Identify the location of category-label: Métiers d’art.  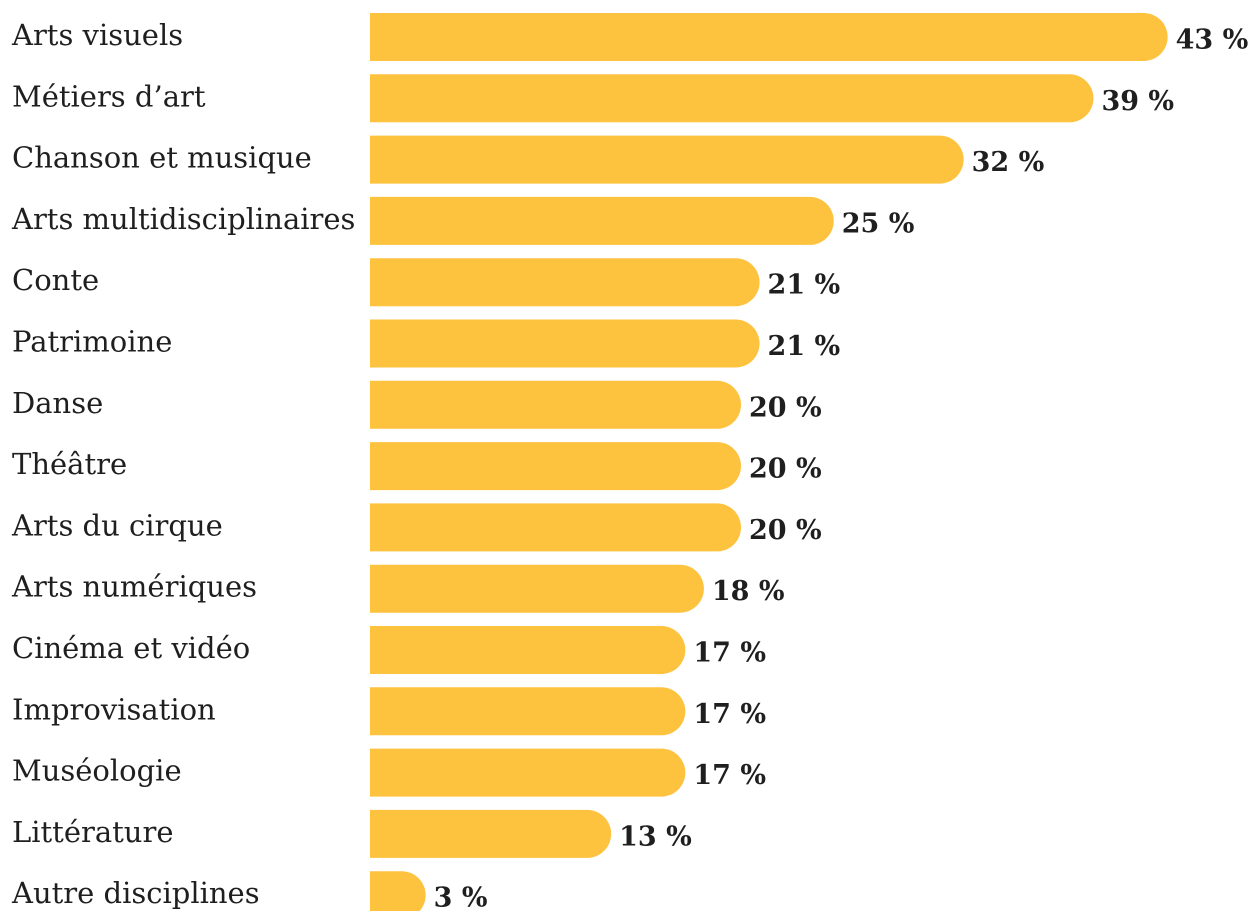
(109, 96).